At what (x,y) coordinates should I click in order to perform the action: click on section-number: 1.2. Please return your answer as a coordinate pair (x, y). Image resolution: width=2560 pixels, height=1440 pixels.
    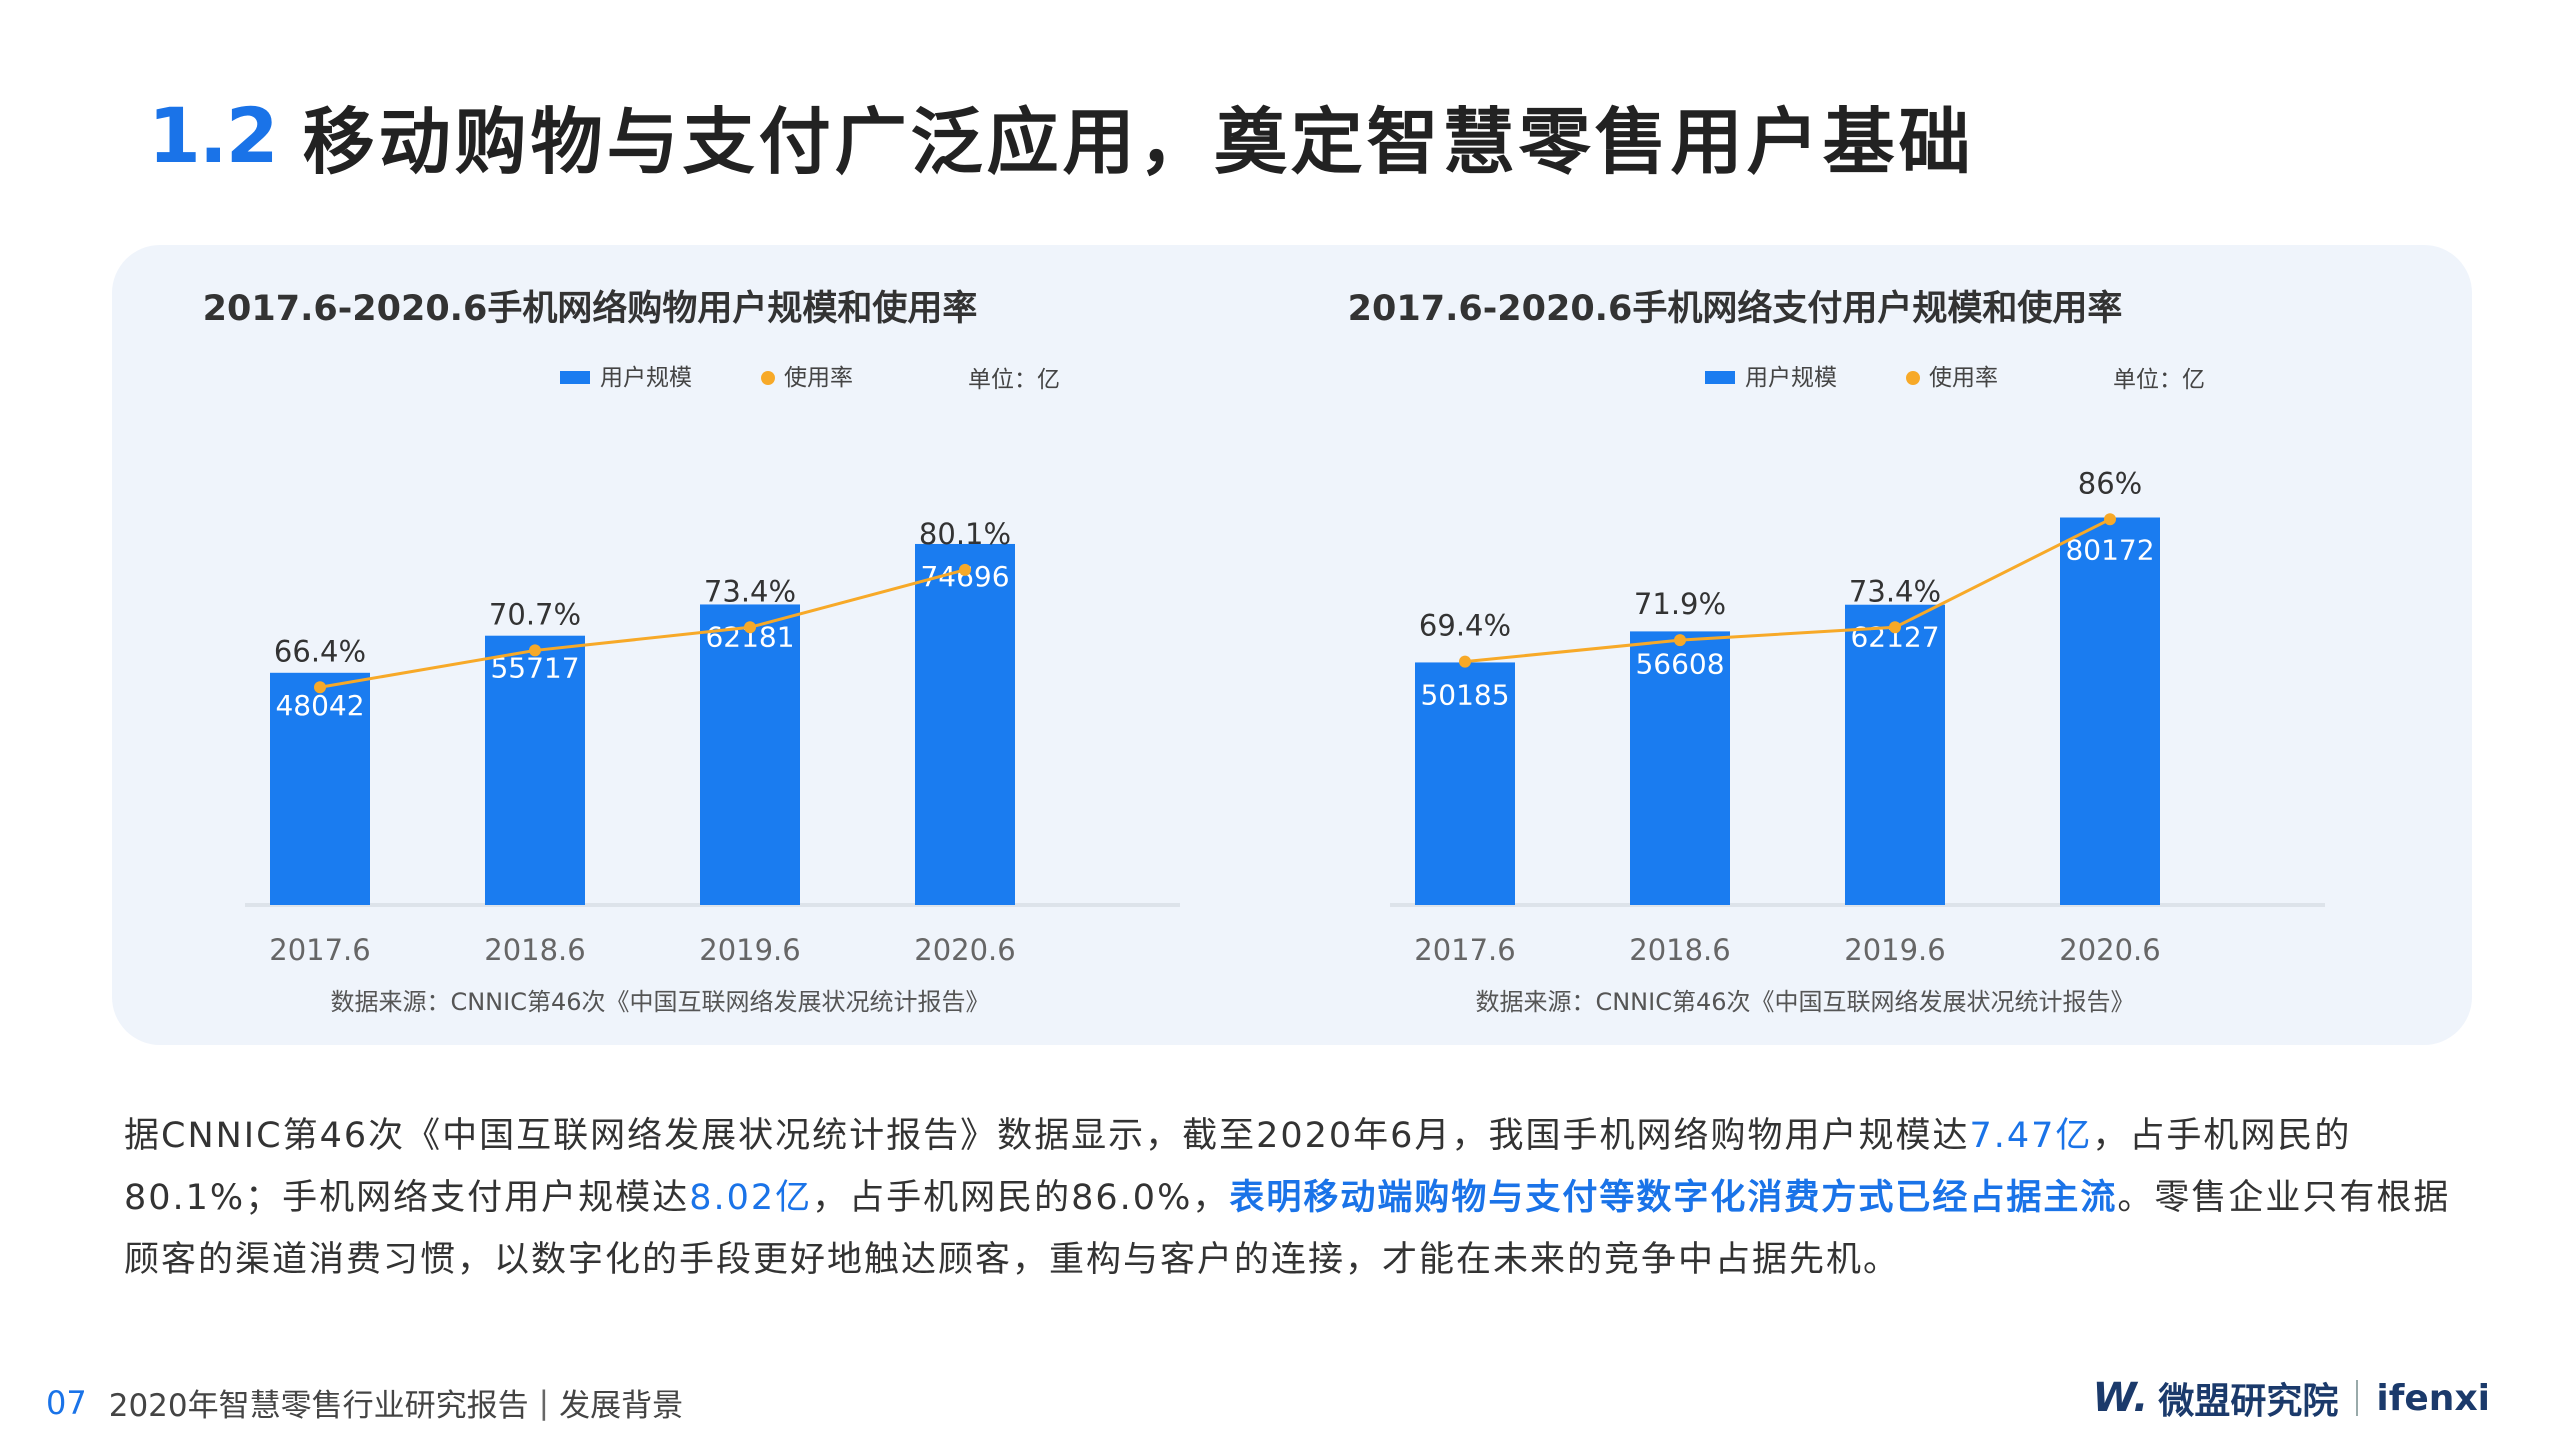
    Looking at the image, I should click on (213, 135).